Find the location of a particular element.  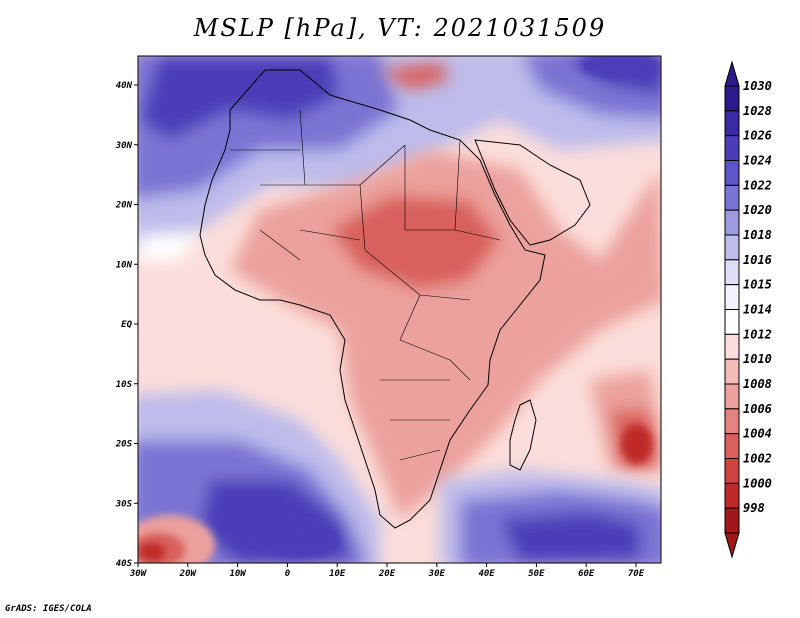

colorbar-label: 1020 is located at coordinates (757, 210).